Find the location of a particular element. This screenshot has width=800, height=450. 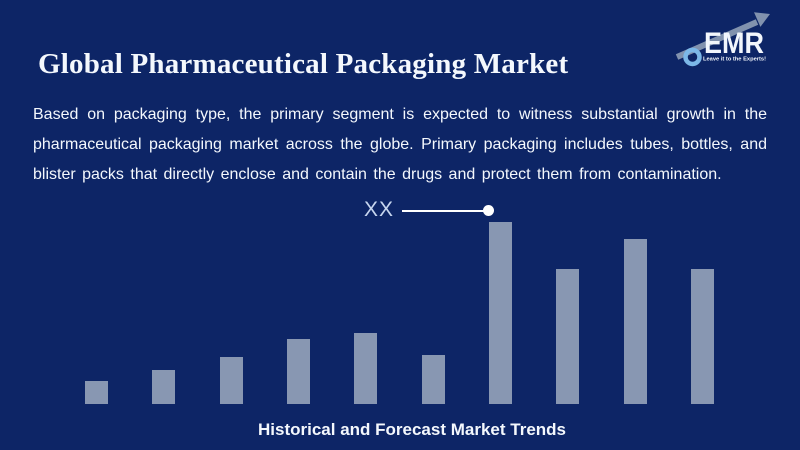

annotation-leader-line is located at coordinates (443, 211).